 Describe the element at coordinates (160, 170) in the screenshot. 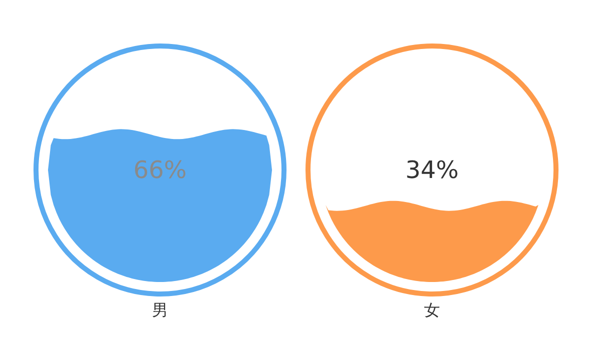

I see `data-label: 66%` at that location.